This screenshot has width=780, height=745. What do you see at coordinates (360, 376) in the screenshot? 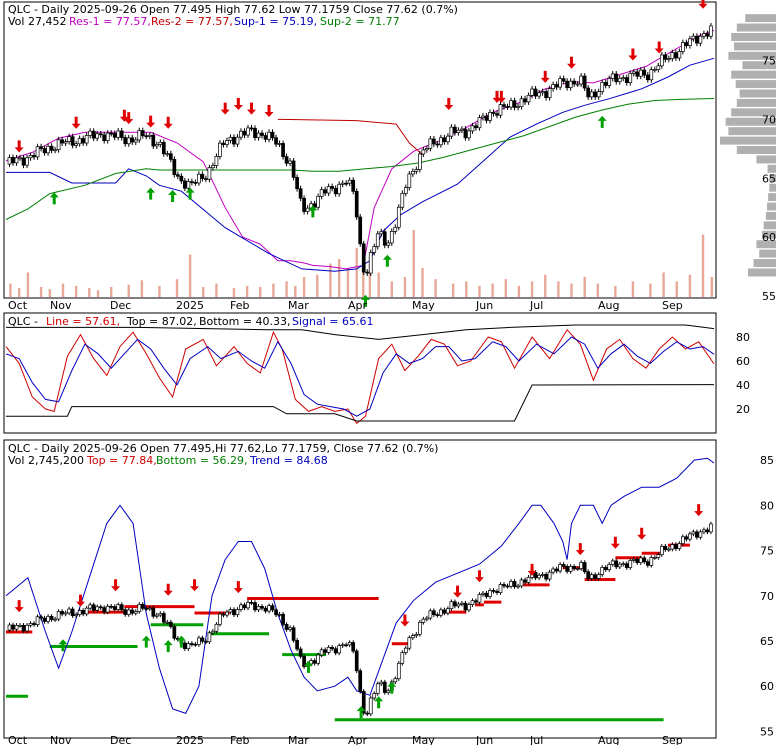
I see `stoch-signal` at bounding box center [360, 376].